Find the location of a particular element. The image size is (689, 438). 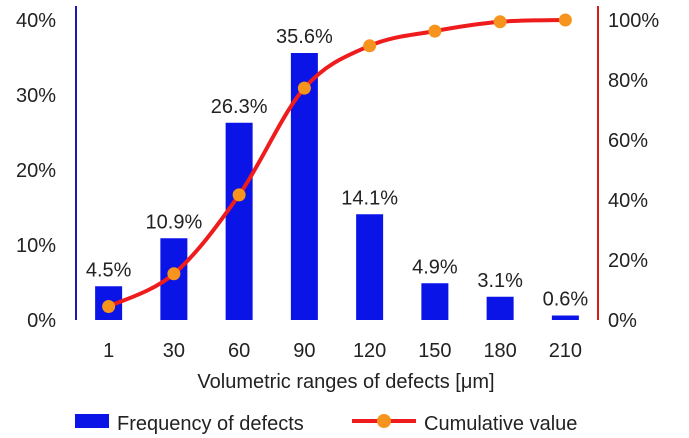

left-tick-label: 0% is located at coordinates (41, 321).